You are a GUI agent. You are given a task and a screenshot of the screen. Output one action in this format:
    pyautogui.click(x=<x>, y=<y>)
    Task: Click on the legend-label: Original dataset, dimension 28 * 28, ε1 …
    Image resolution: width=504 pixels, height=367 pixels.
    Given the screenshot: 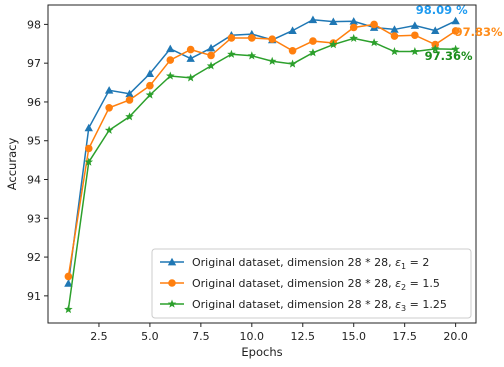 What is the action you would take?
    pyautogui.click(x=310, y=263)
    